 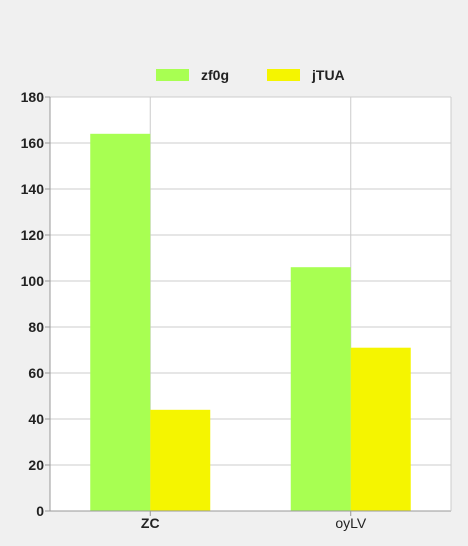 I want to click on y-tick-label: 120, so click(x=33, y=235).